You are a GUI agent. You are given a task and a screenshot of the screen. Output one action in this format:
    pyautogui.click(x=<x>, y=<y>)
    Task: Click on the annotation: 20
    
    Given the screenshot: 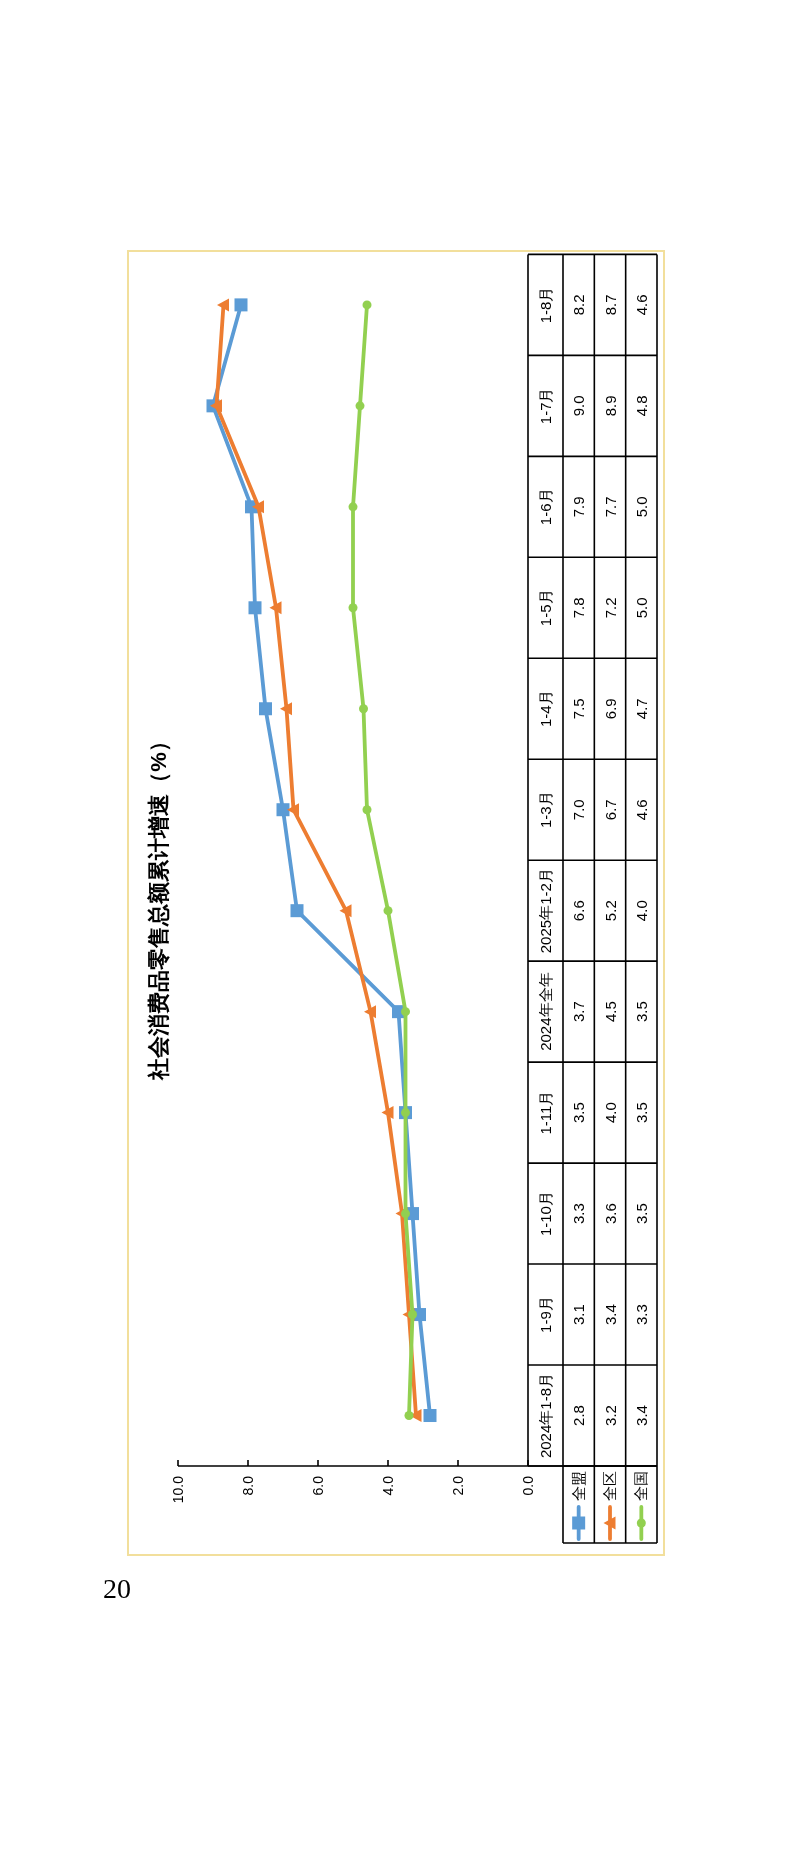 What is the action you would take?
    pyautogui.click(x=117, y=1588)
    